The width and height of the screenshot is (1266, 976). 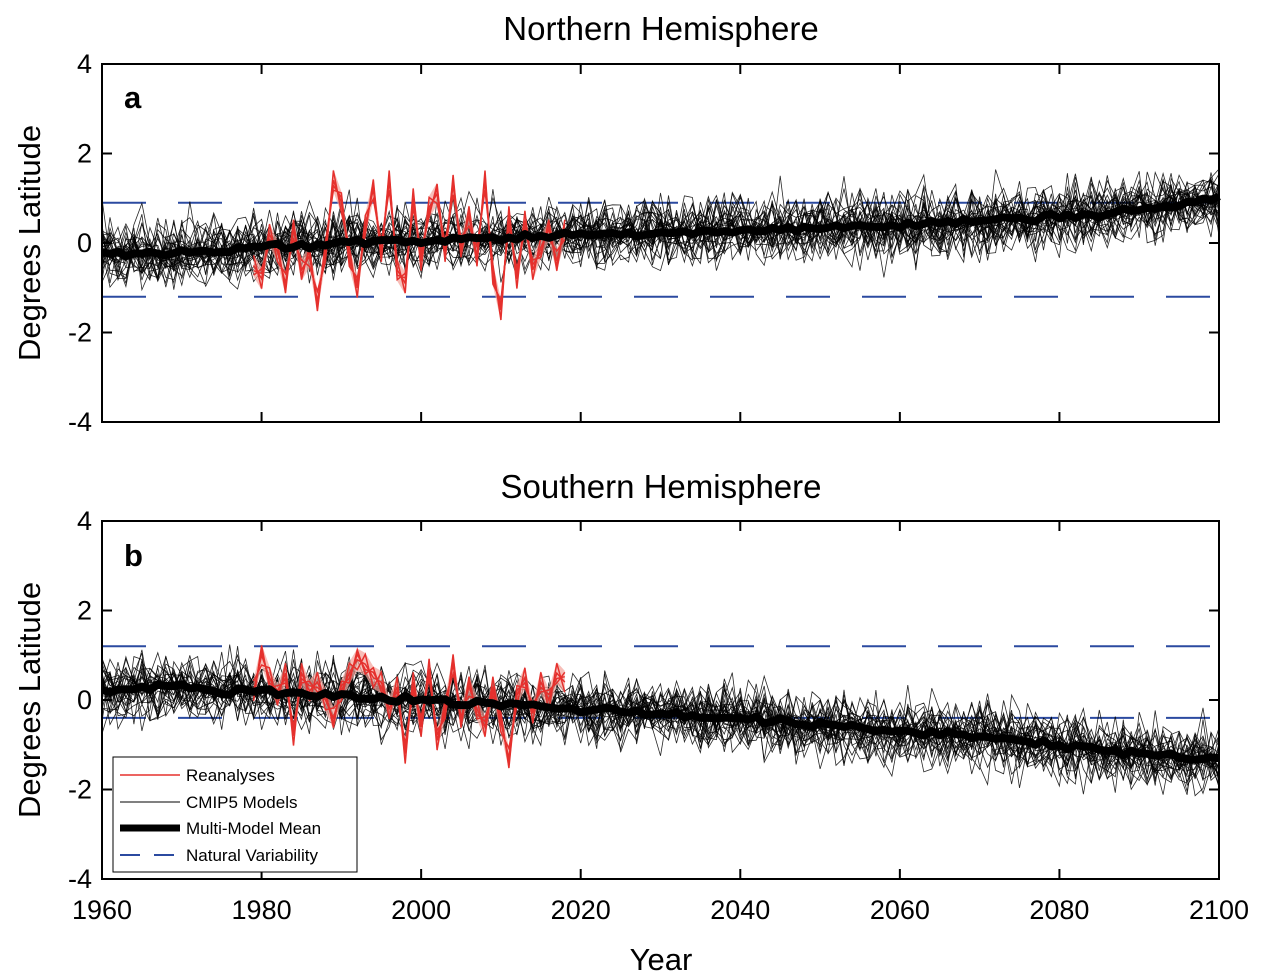 I want to click on x-tick-label: 2040, so click(x=740, y=910).